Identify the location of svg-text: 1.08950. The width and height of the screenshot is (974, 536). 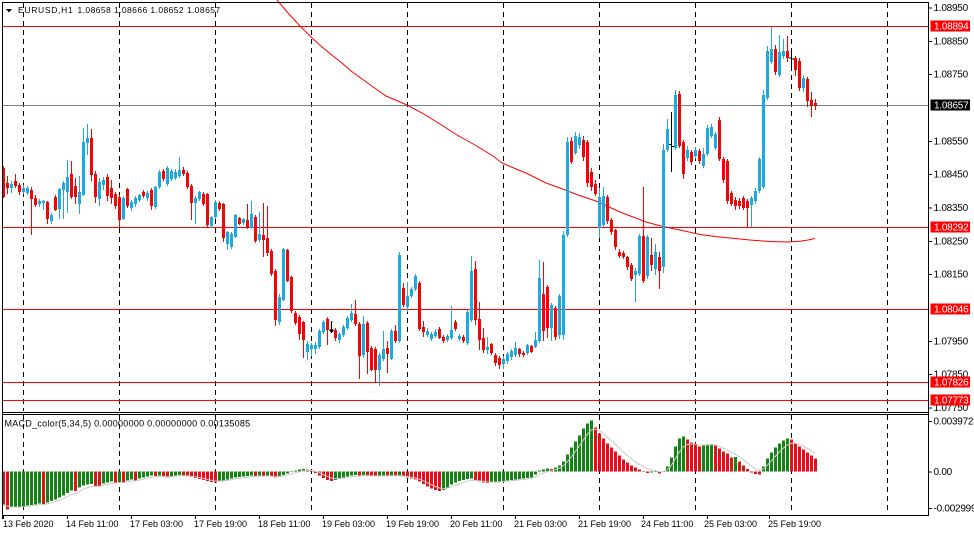
(951, 8).